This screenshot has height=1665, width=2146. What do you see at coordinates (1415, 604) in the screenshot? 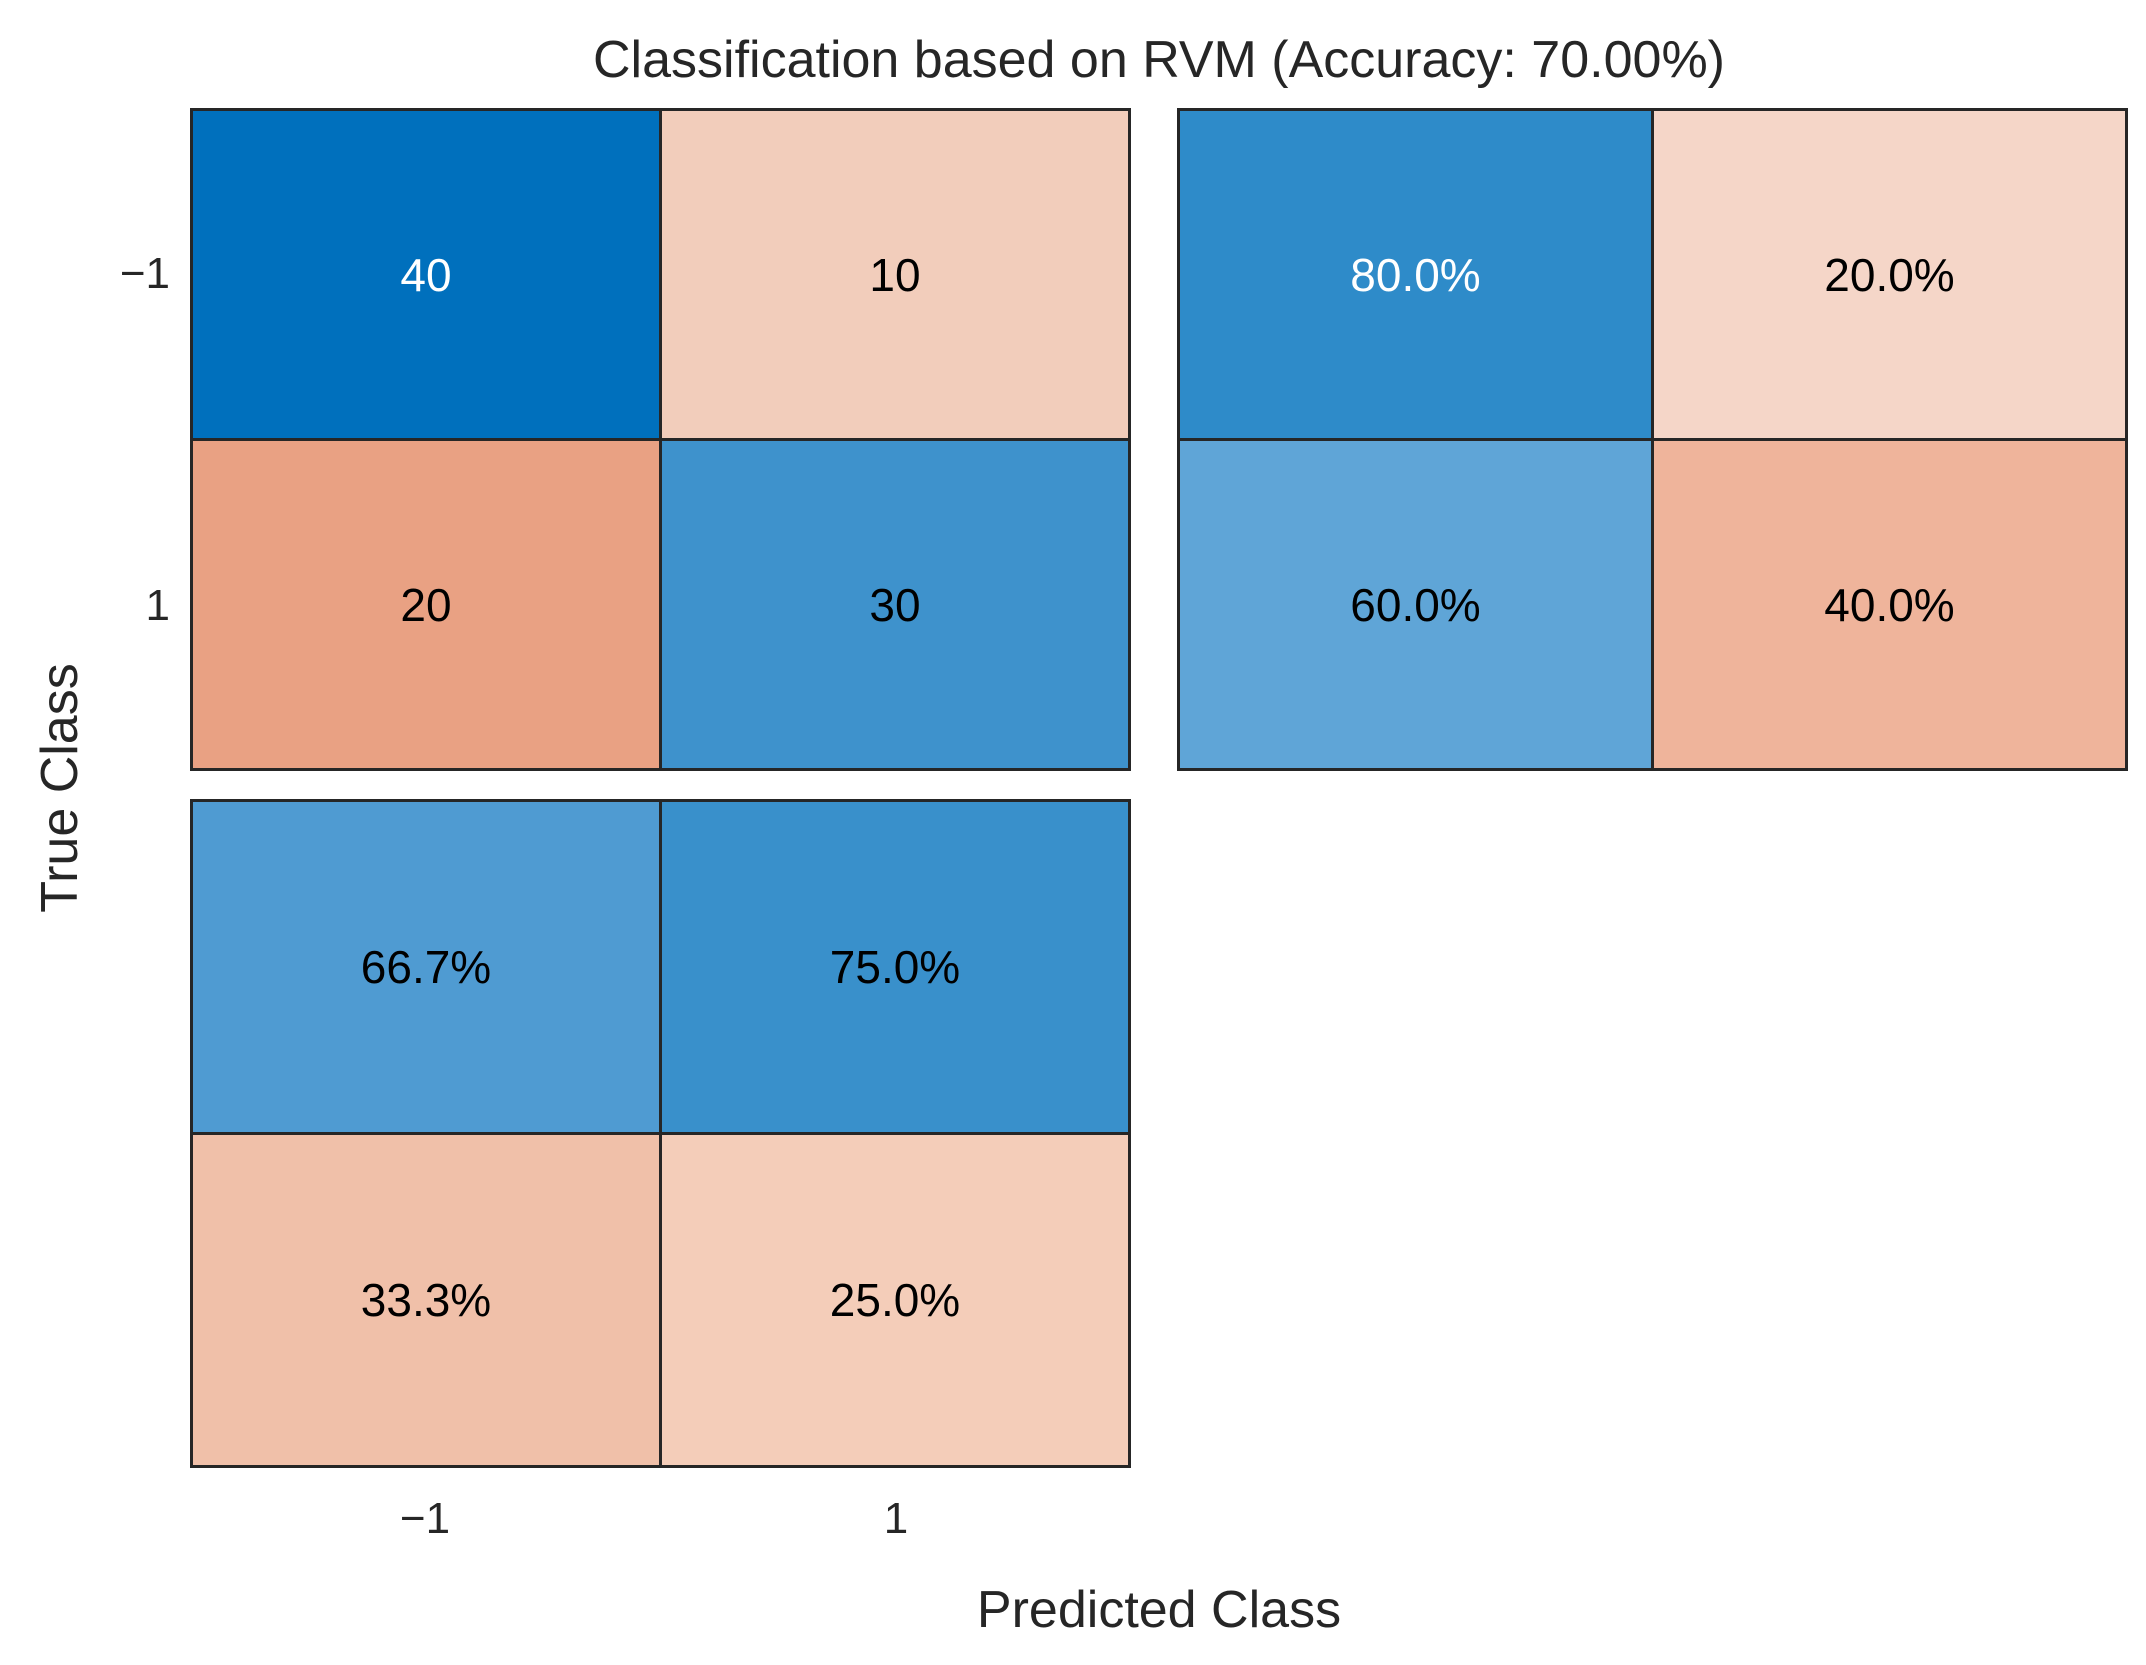
I see `row-summary-true-pos1-correct: 60.0%` at bounding box center [1415, 604].